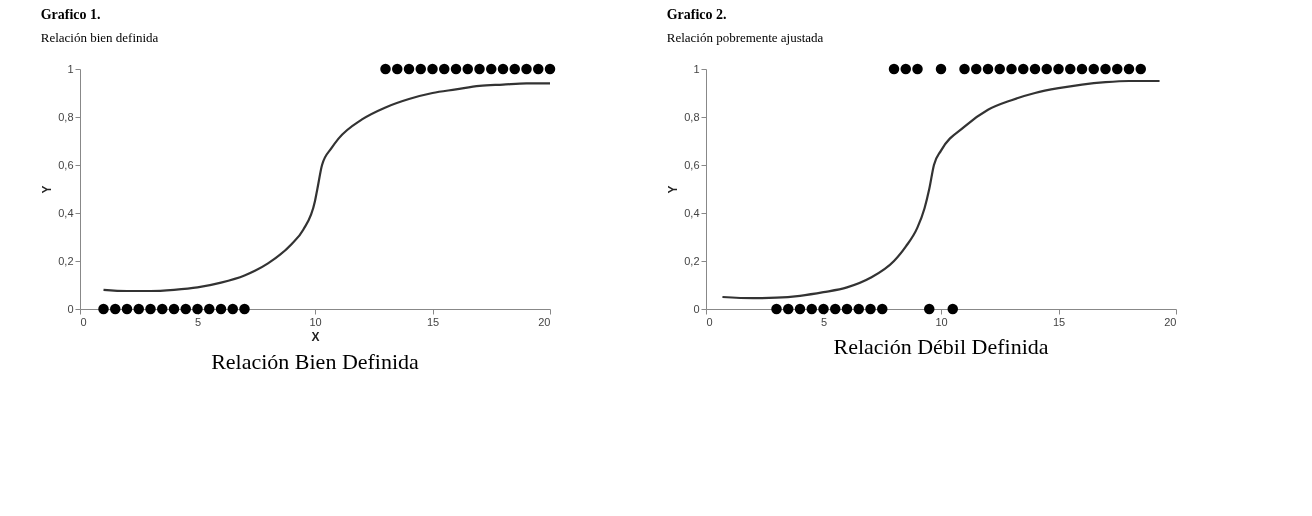 This screenshot has width=1312, height=516. What do you see at coordinates (315, 361) in the screenshot?
I see `text: Relación Bien Definida` at bounding box center [315, 361].